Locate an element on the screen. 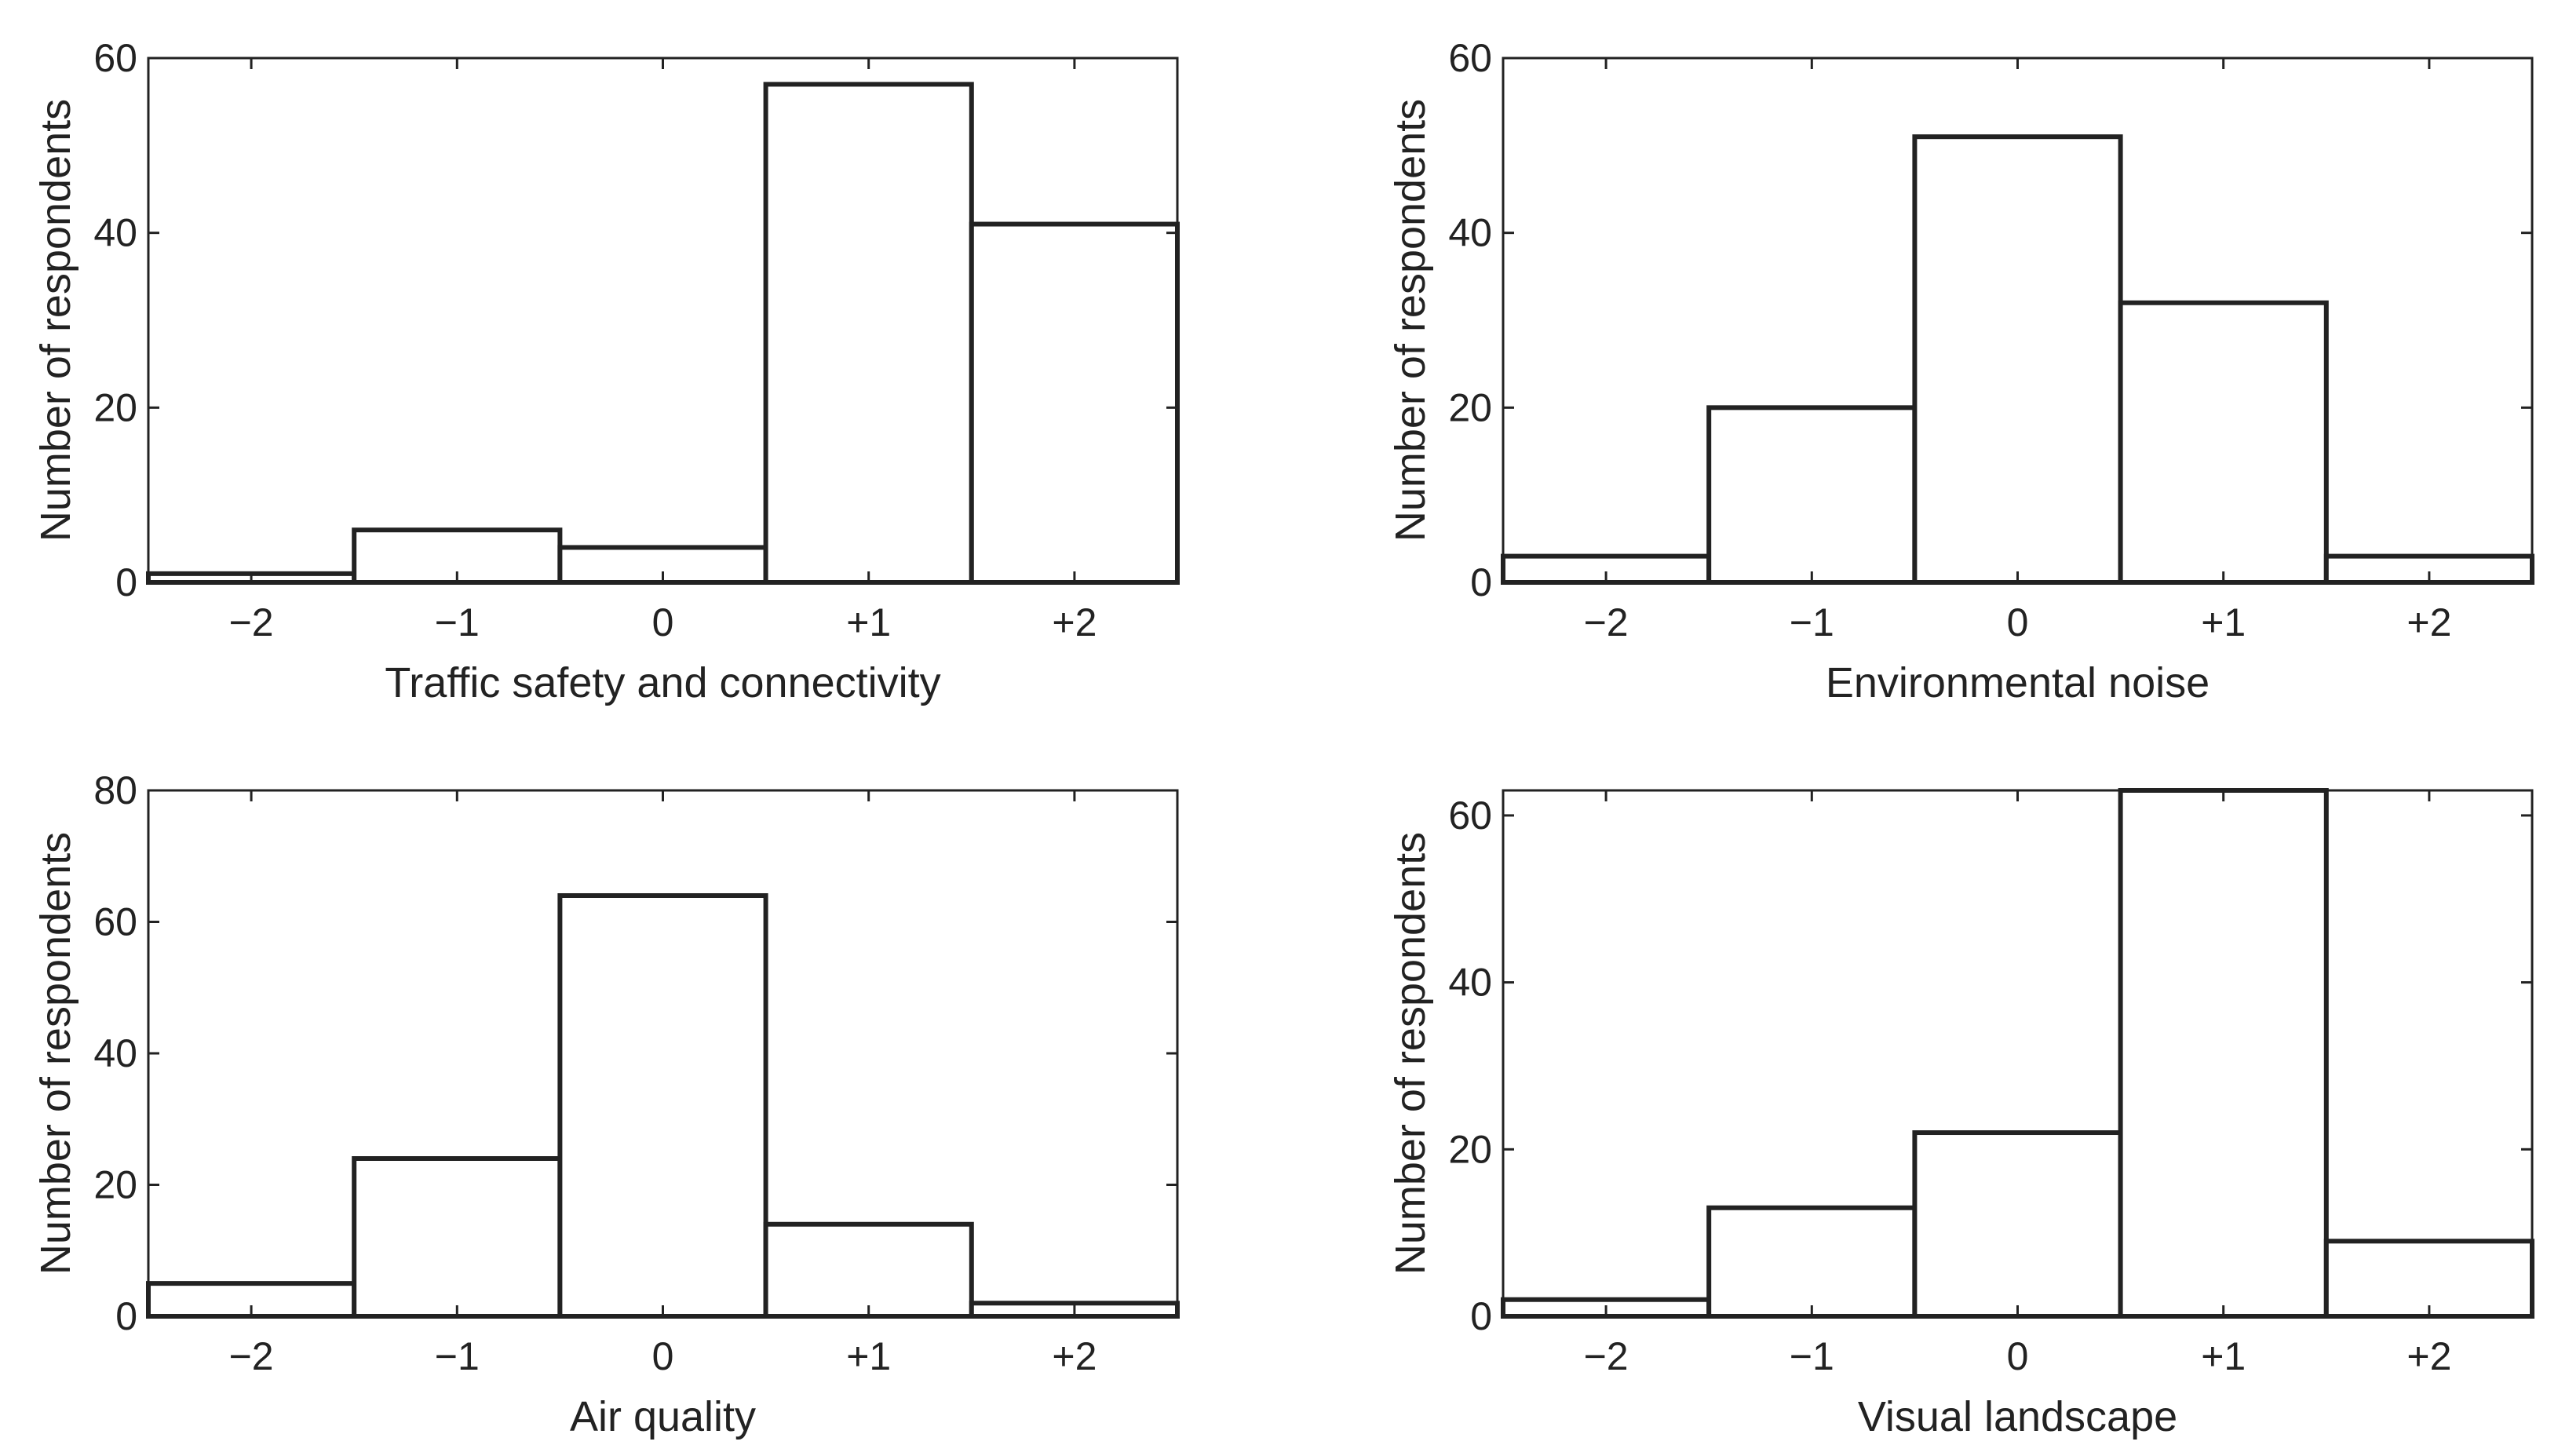 The height and width of the screenshot is (1456, 2569). y-tick-label: 80 is located at coordinates (115, 790).